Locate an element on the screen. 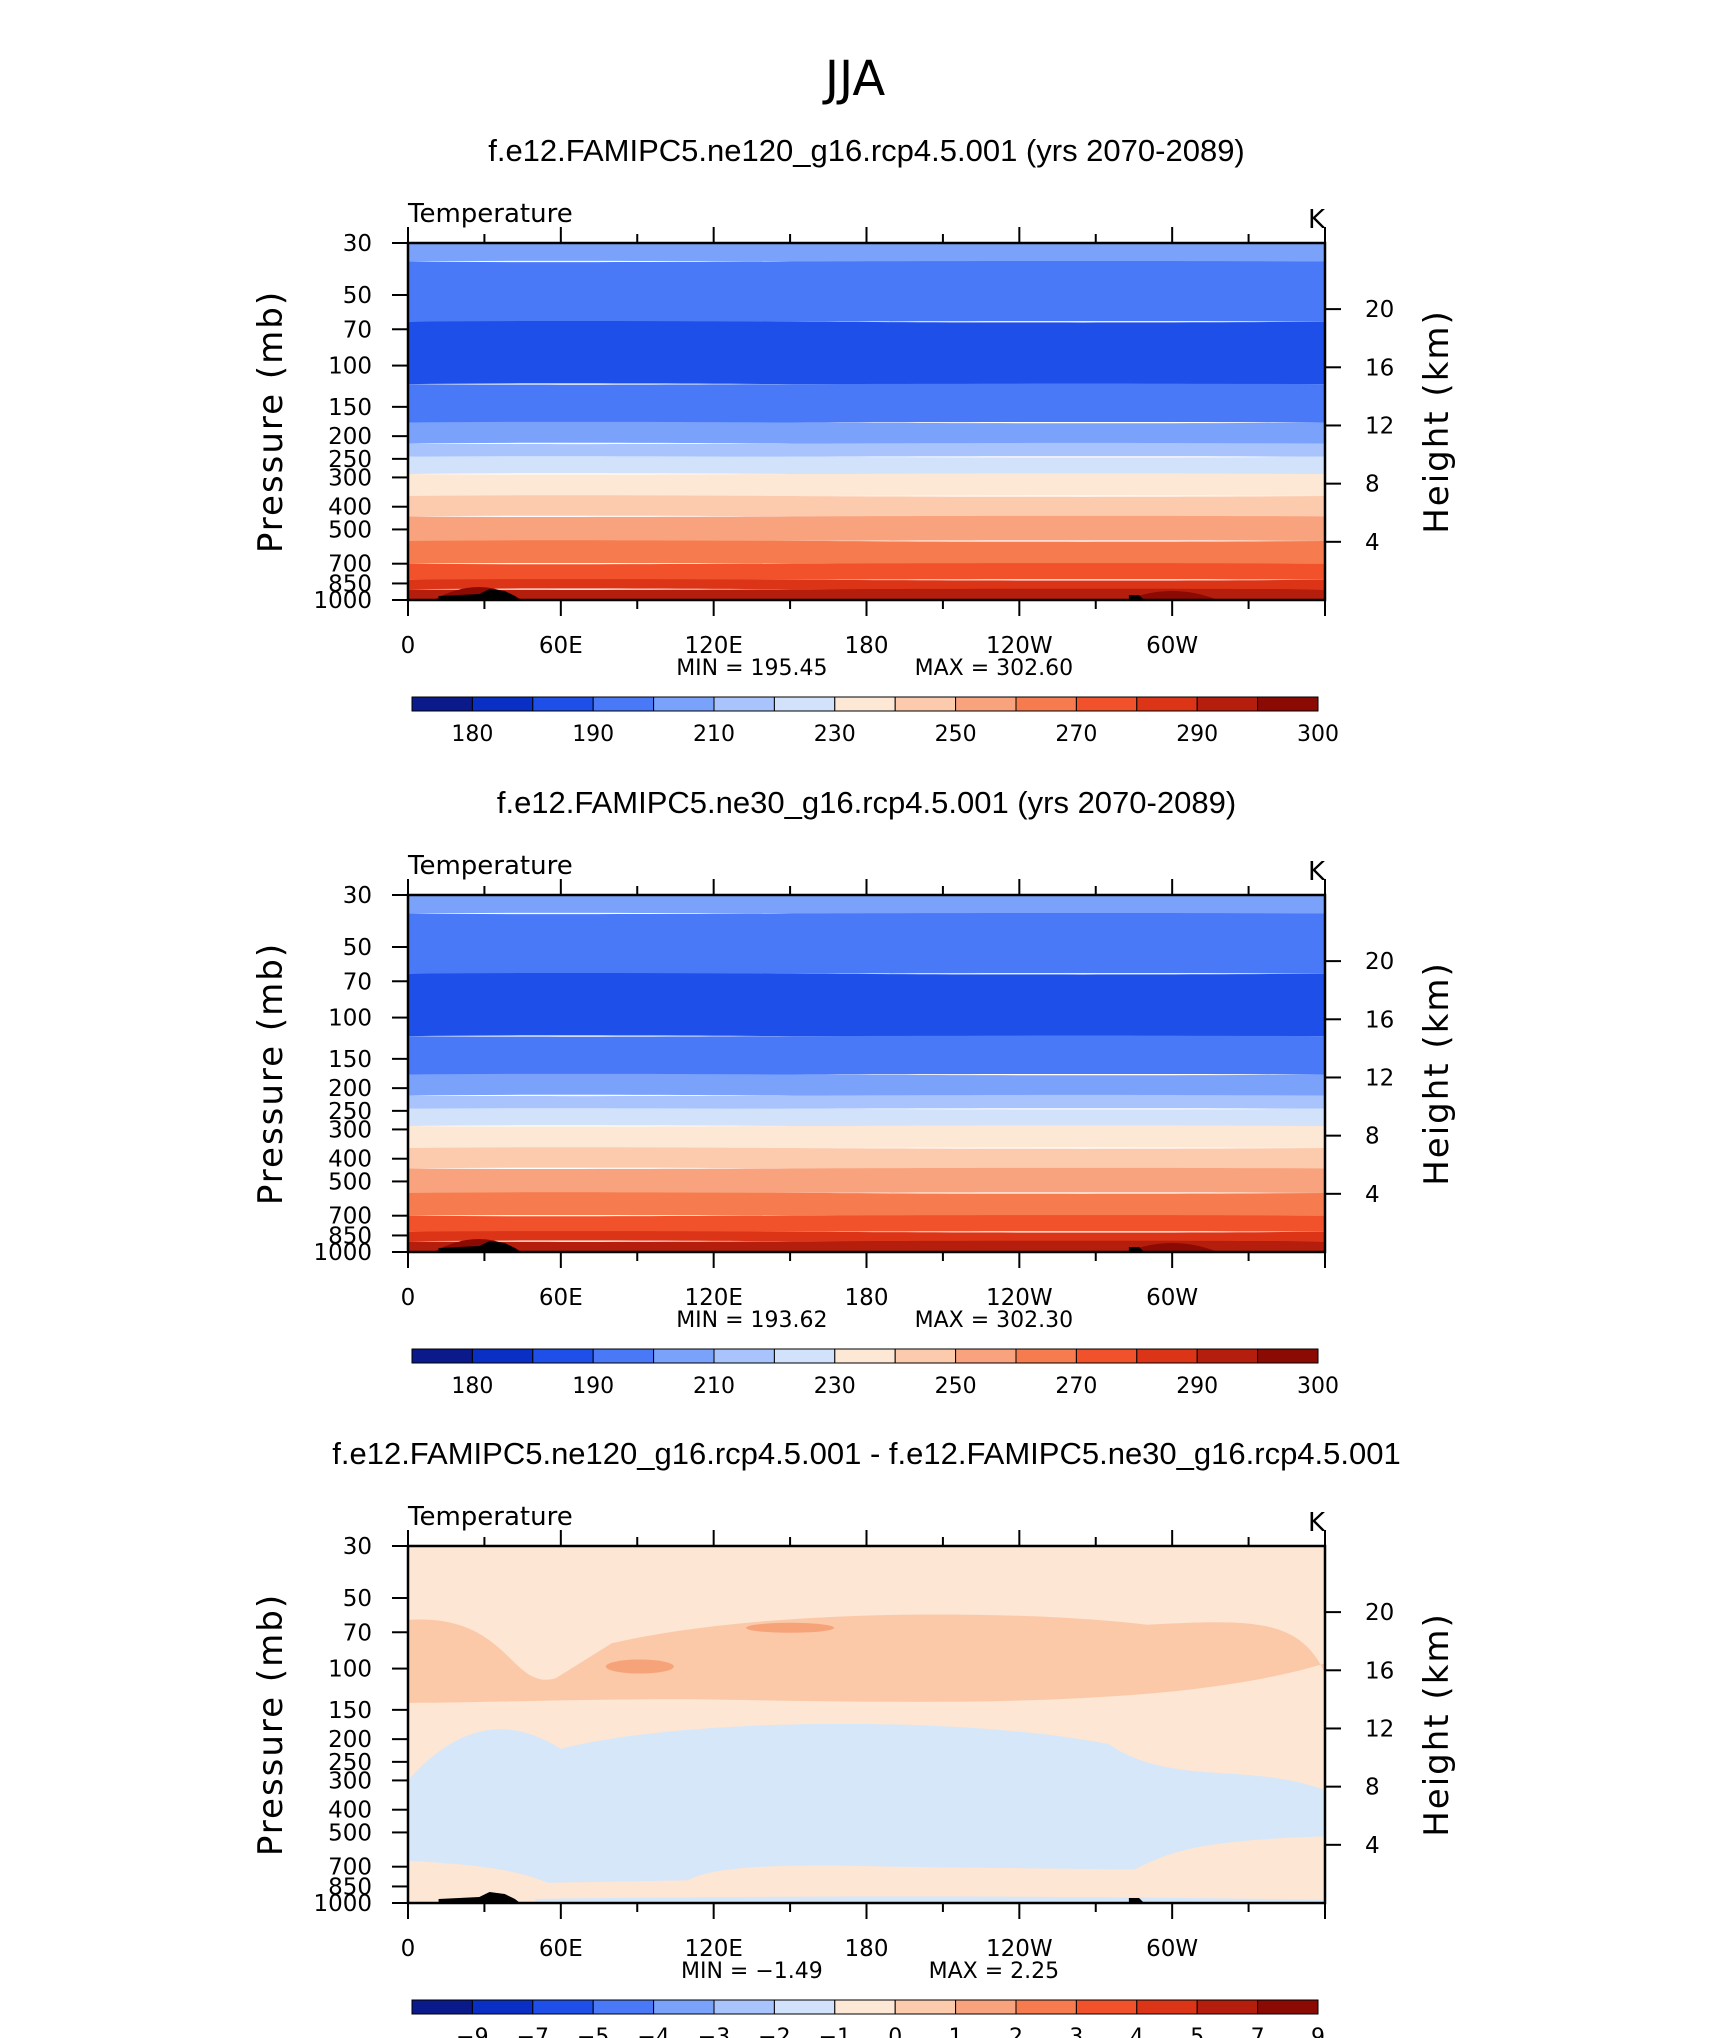  topography is located at coordinates (479, 1246).